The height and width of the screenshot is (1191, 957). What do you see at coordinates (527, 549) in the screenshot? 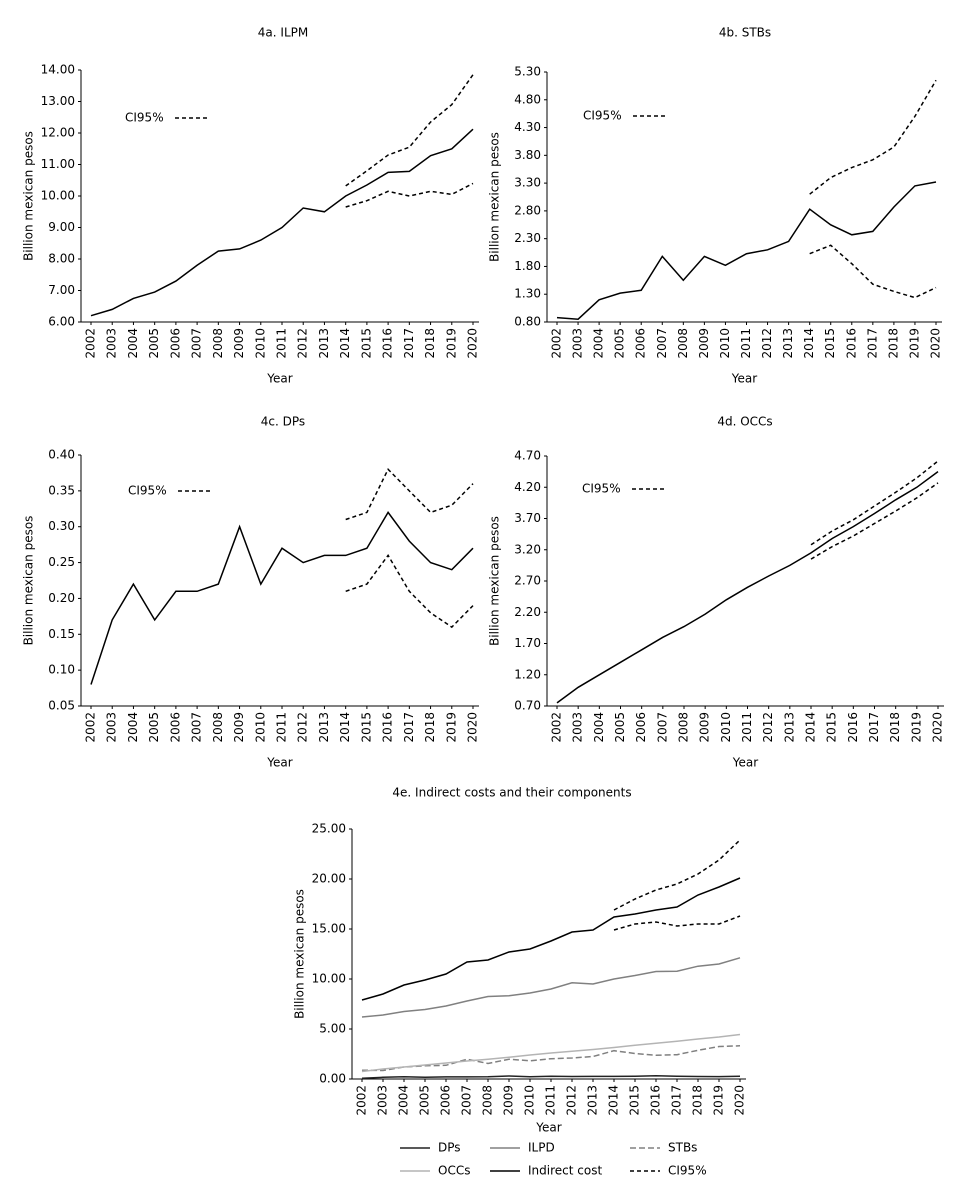
I see `y-tick-label: 3.20` at bounding box center [527, 549].